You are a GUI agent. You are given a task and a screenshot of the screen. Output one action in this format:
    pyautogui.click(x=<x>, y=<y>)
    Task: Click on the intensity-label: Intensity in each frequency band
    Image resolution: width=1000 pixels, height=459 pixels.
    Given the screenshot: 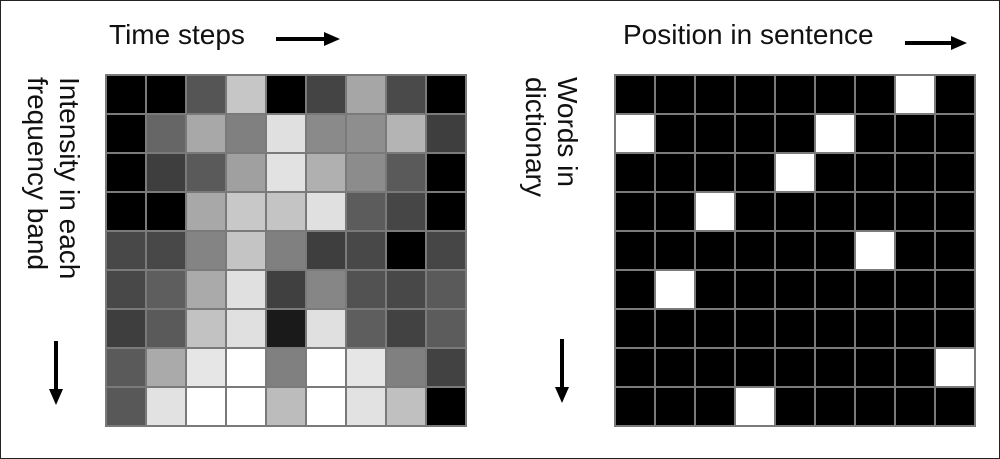 What is the action you would take?
    pyautogui.click(x=53, y=178)
    